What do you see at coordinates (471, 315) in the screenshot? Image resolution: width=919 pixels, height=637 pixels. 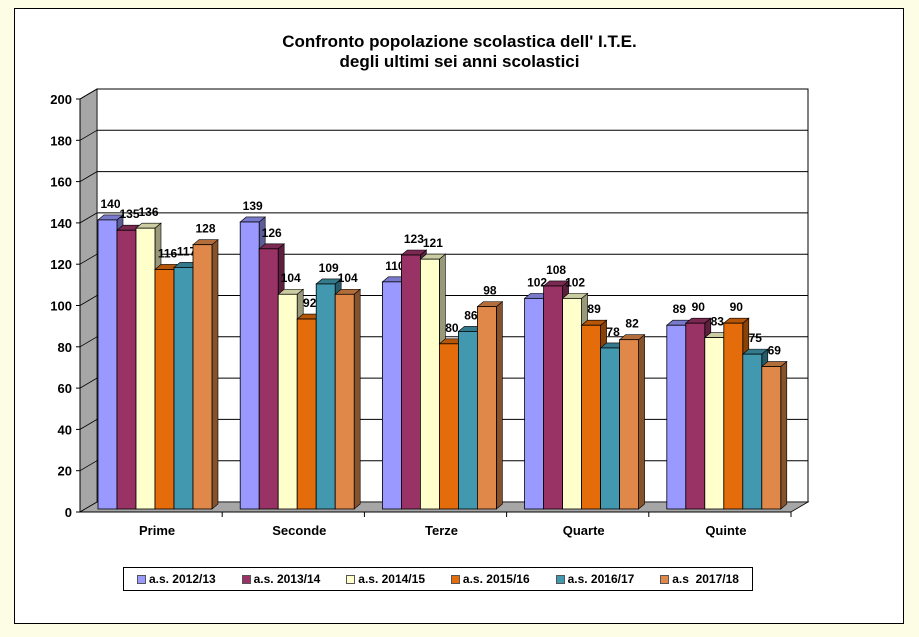 I see `data-label: 86` at bounding box center [471, 315].